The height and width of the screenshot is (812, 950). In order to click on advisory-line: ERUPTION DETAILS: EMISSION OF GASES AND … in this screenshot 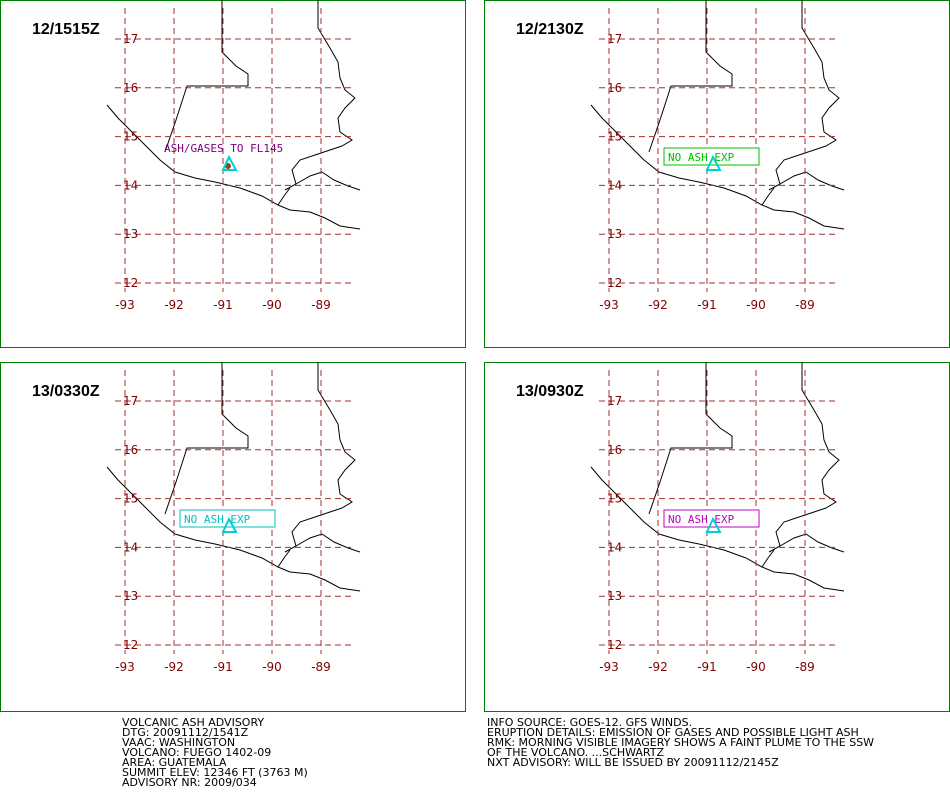, I will do `click(673, 732)`.